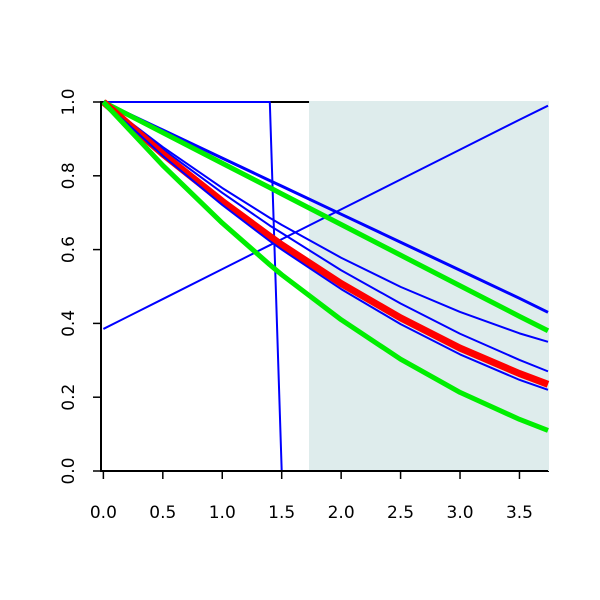 Image resolution: width=600 pixels, height=600 pixels. Describe the element at coordinates (162, 513) in the screenshot. I see `x-tick-label: 0.5` at that location.